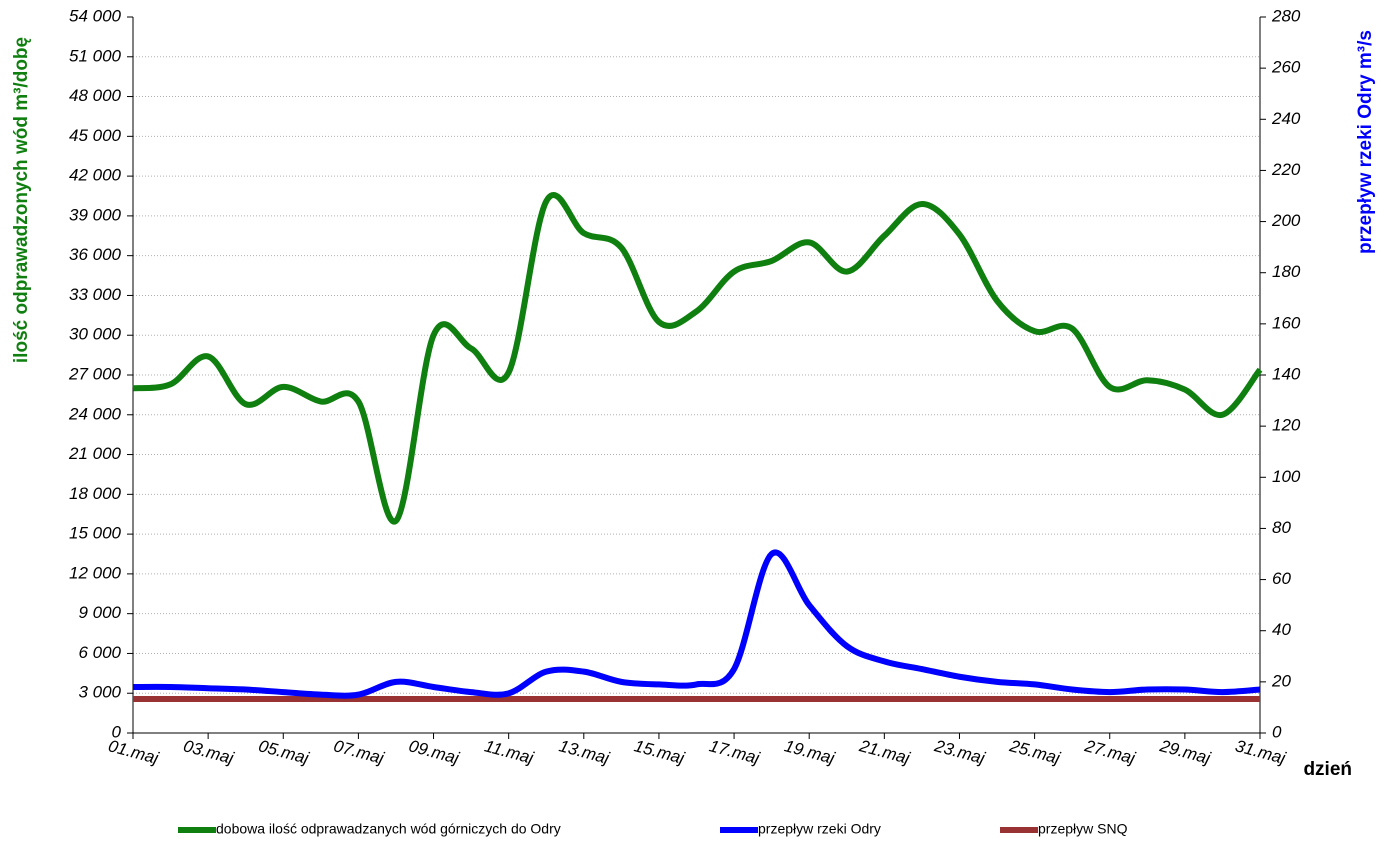 The height and width of the screenshot is (841, 1392). What do you see at coordinates (1327, 769) in the screenshot?
I see `x-axis-title: dzień` at bounding box center [1327, 769].